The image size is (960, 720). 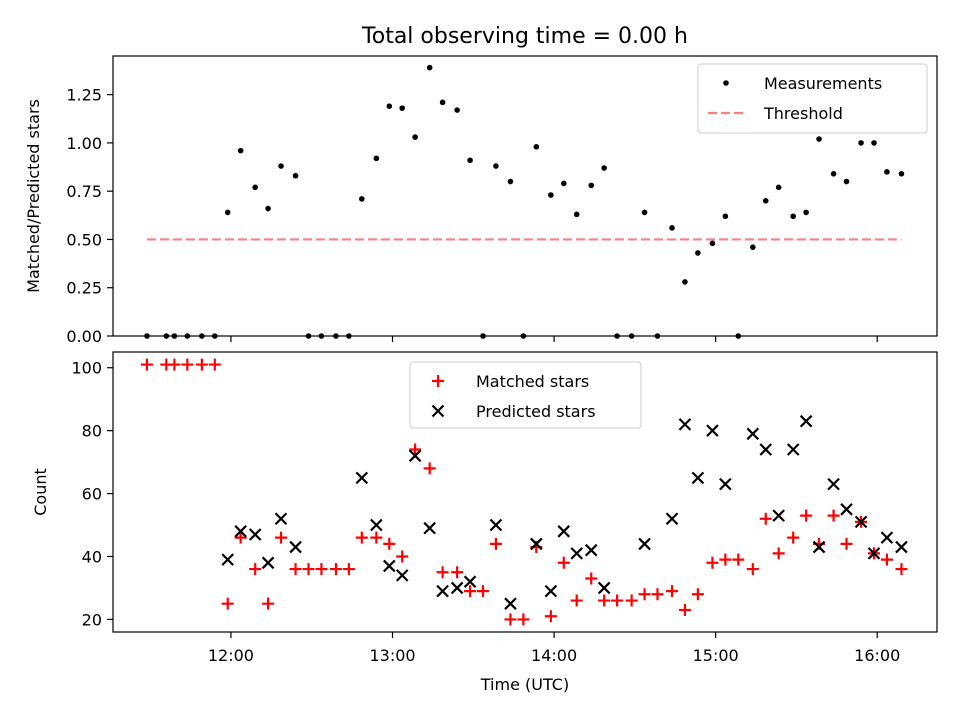 What do you see at coordinates (40, 492) in the screenshot?
I see `y-axis-label: Count` at bounding box center [40, 492].